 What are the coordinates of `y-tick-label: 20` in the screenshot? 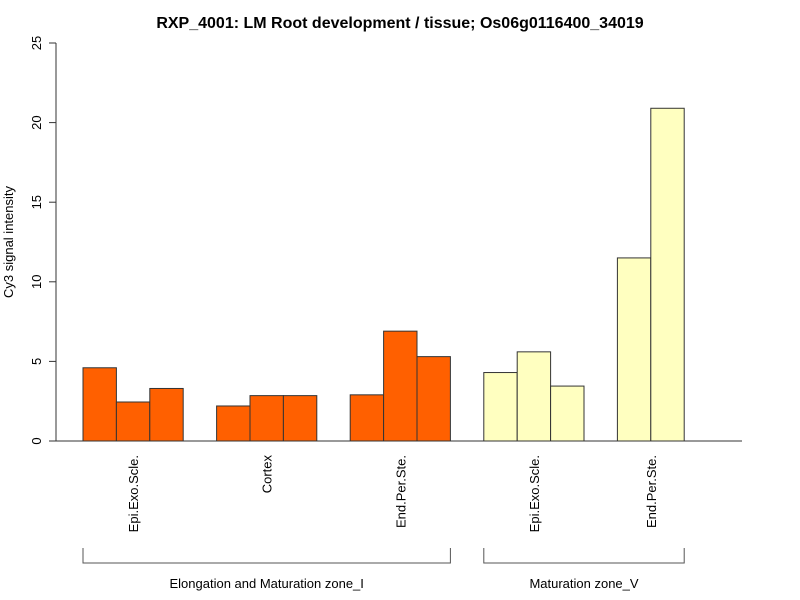 It's located at (36, 122).